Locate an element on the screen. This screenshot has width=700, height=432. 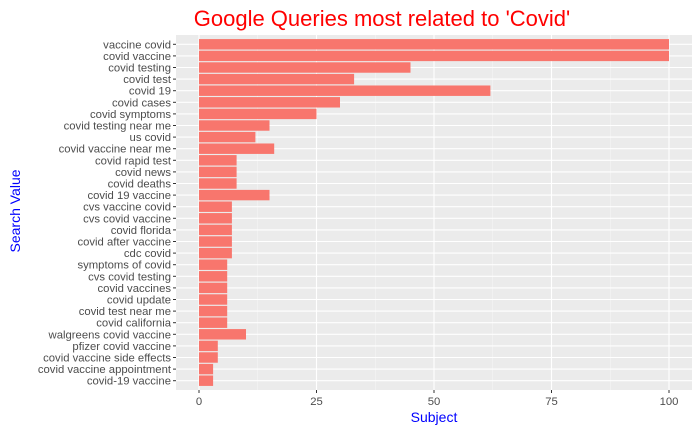
y-tick-label: cvs vaccine covid is located at coordinates (127, 208).